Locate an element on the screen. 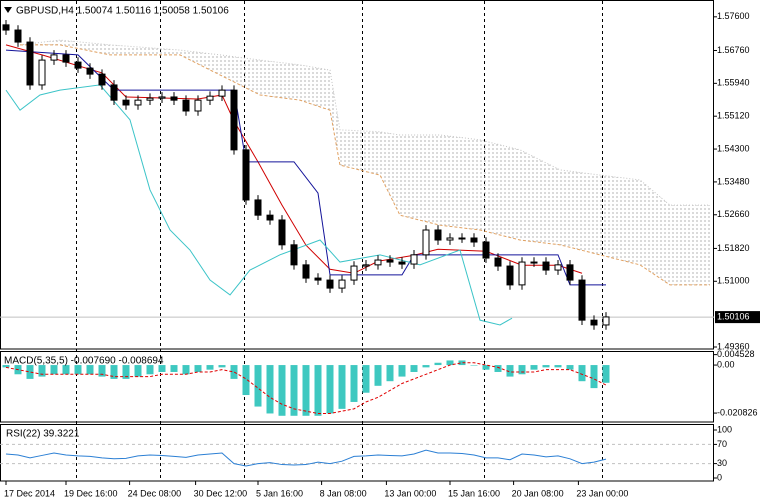 The image size is (760, 504). y-tick-label: 1.54300 is located at coordinates (733, 148).